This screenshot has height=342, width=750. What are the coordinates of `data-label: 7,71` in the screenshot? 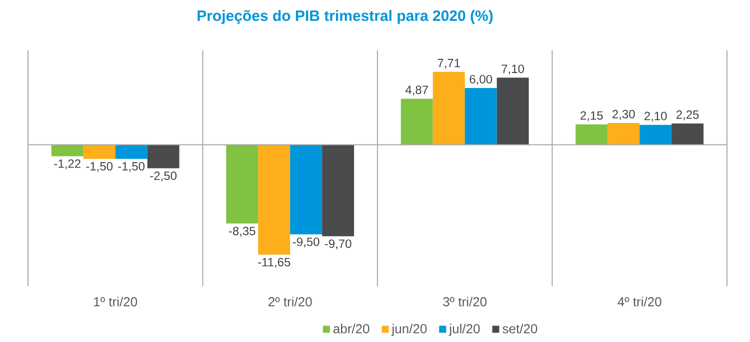 It's located at (449, 63).